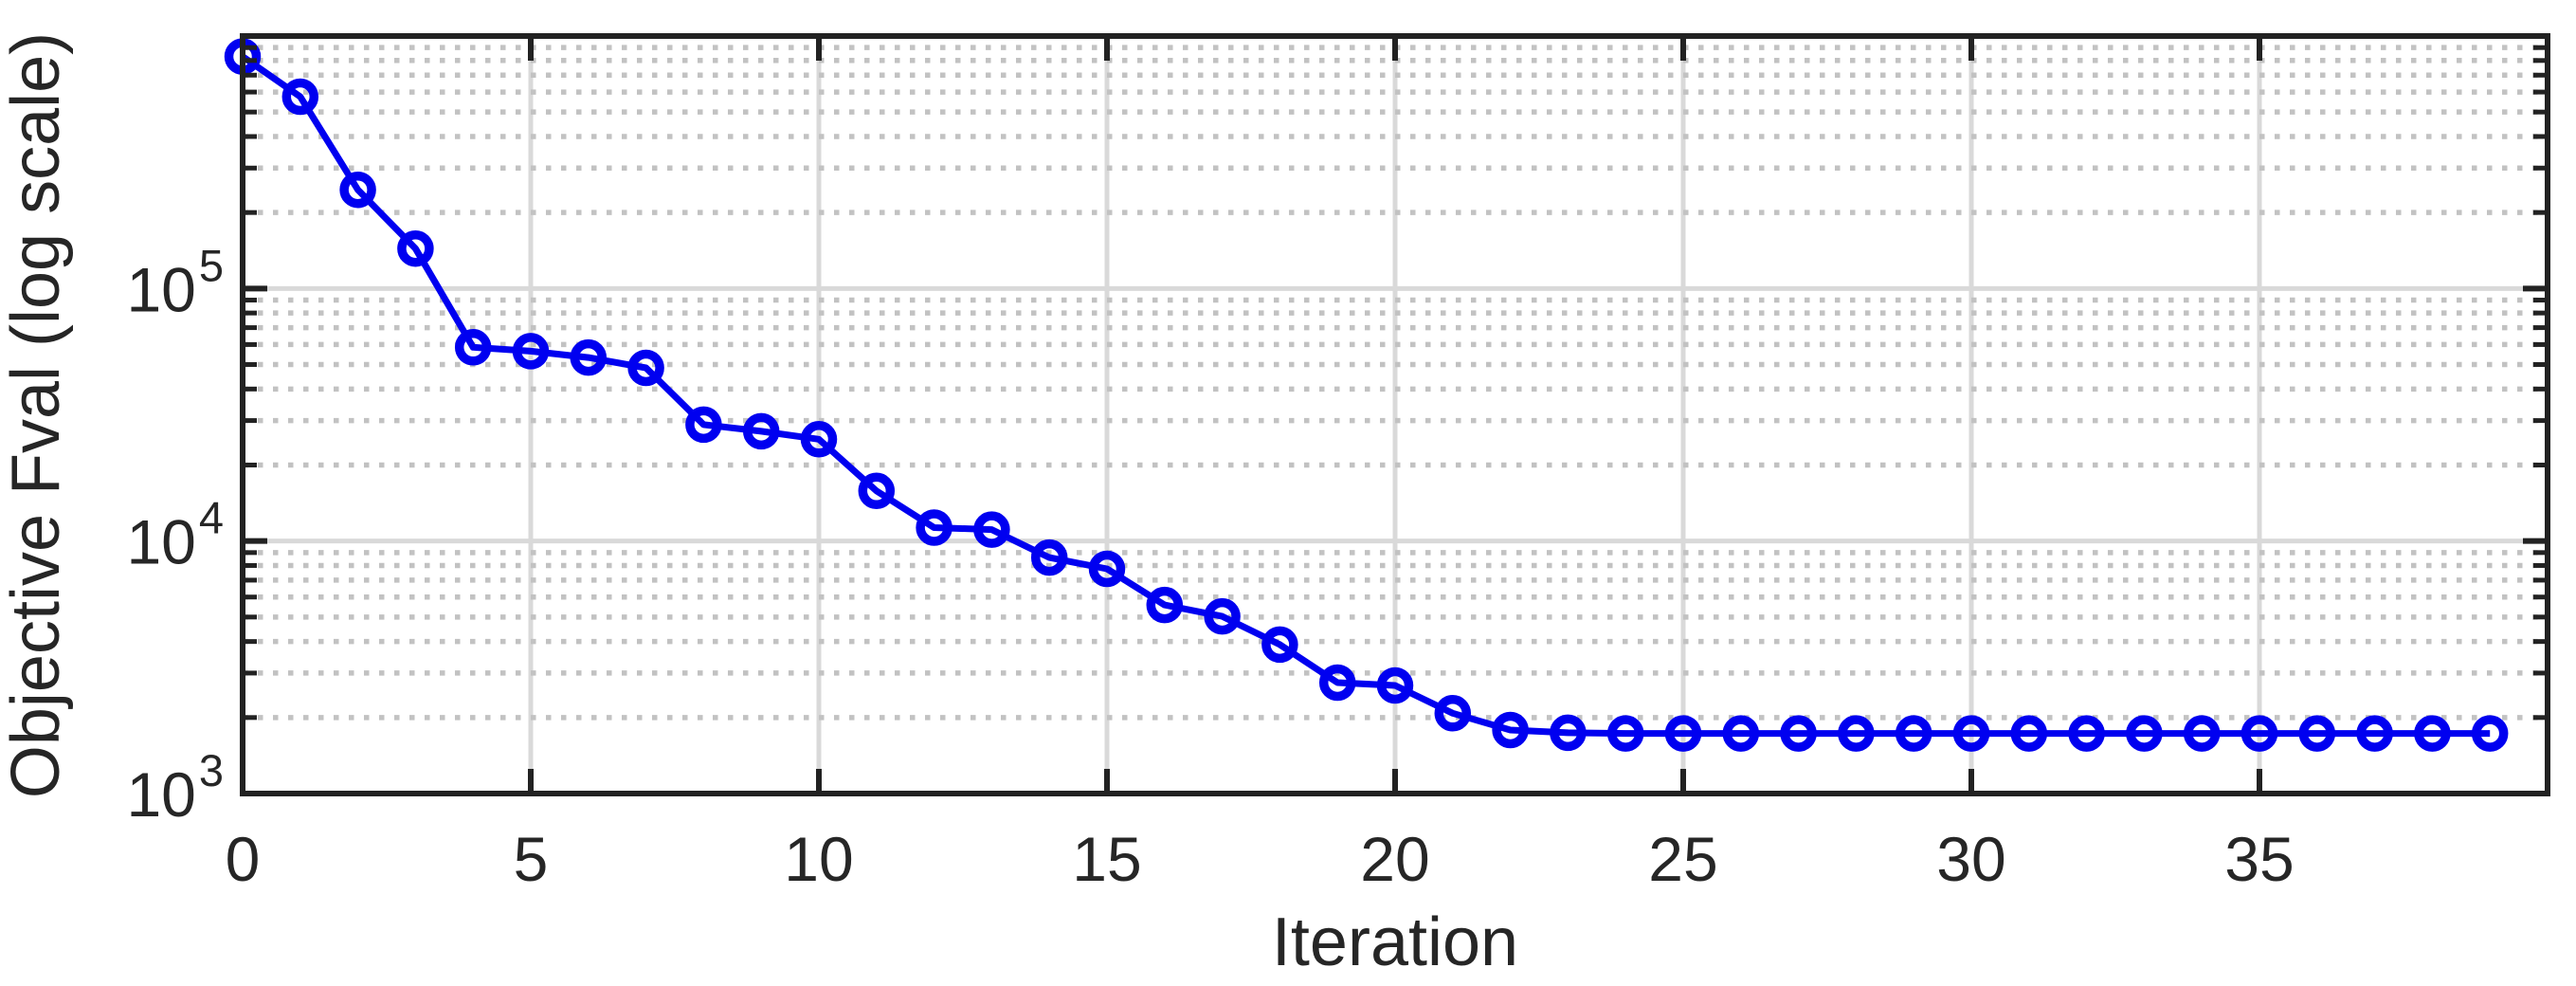  I want to click on x-tick-label: 15, so click(1106, 859).